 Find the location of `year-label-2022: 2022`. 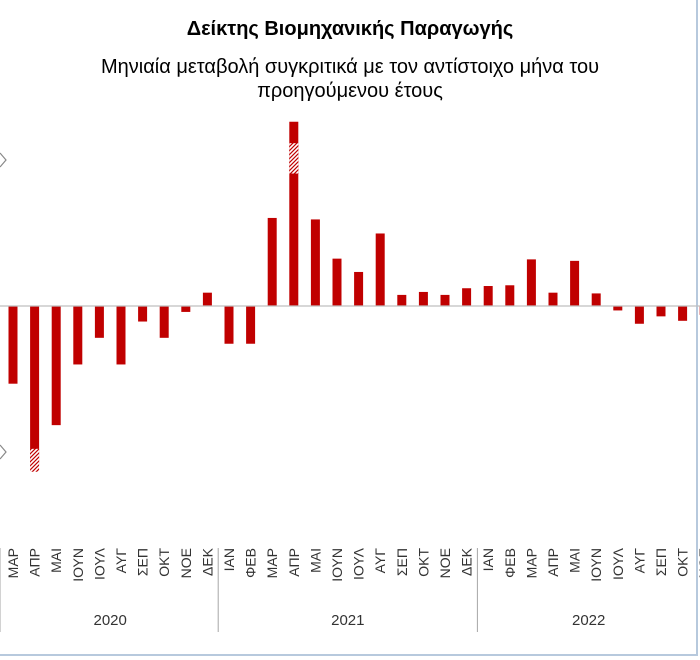

year-label-2022: 2022 is located at coordinates (588, 620).